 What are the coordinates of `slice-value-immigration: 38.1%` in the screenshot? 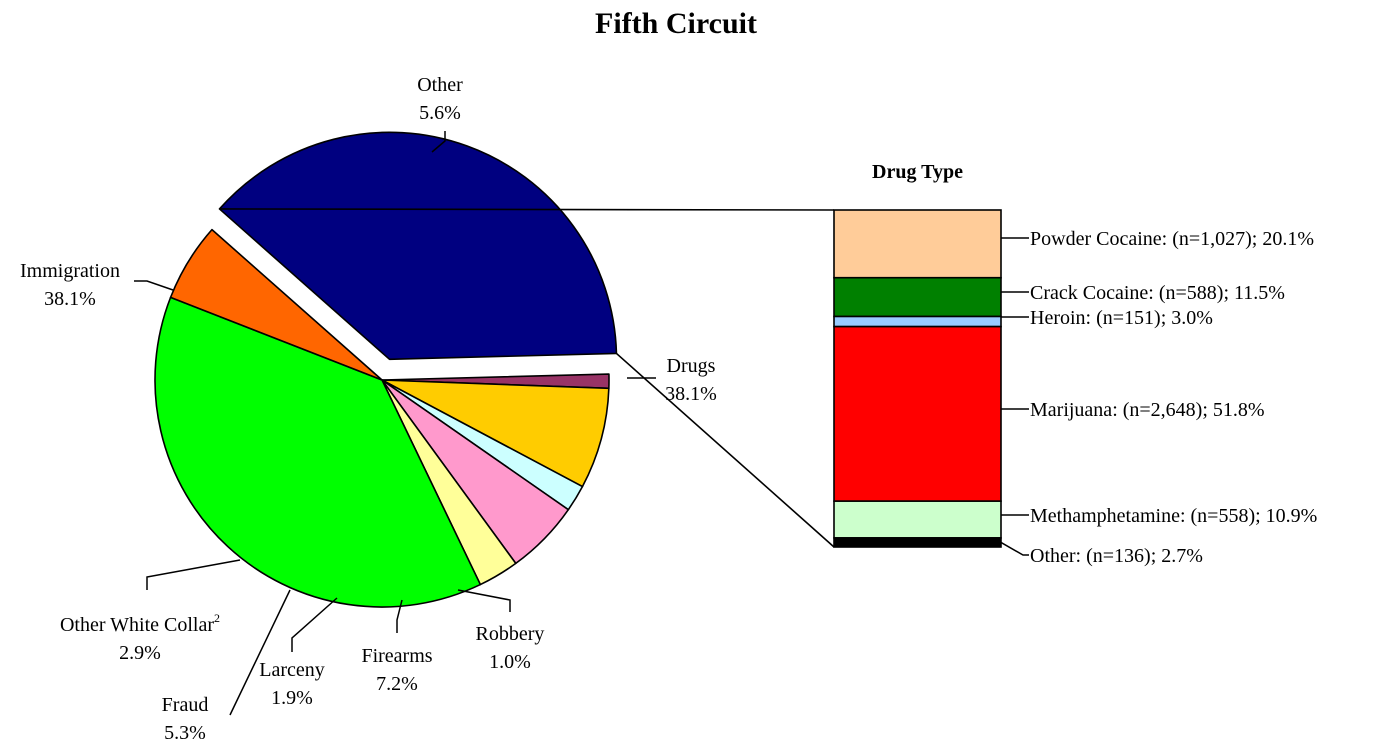 It's located at (70, 299).